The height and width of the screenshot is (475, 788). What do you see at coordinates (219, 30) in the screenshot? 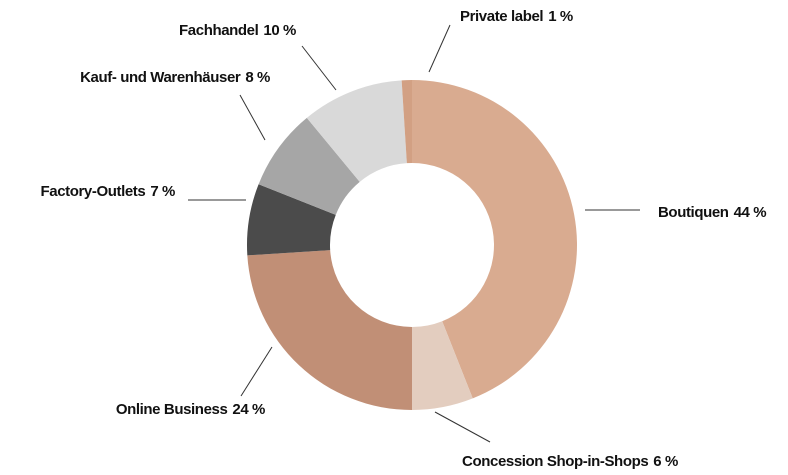
I see `category-label: Fachhandel` at bounding box center [219, 30].